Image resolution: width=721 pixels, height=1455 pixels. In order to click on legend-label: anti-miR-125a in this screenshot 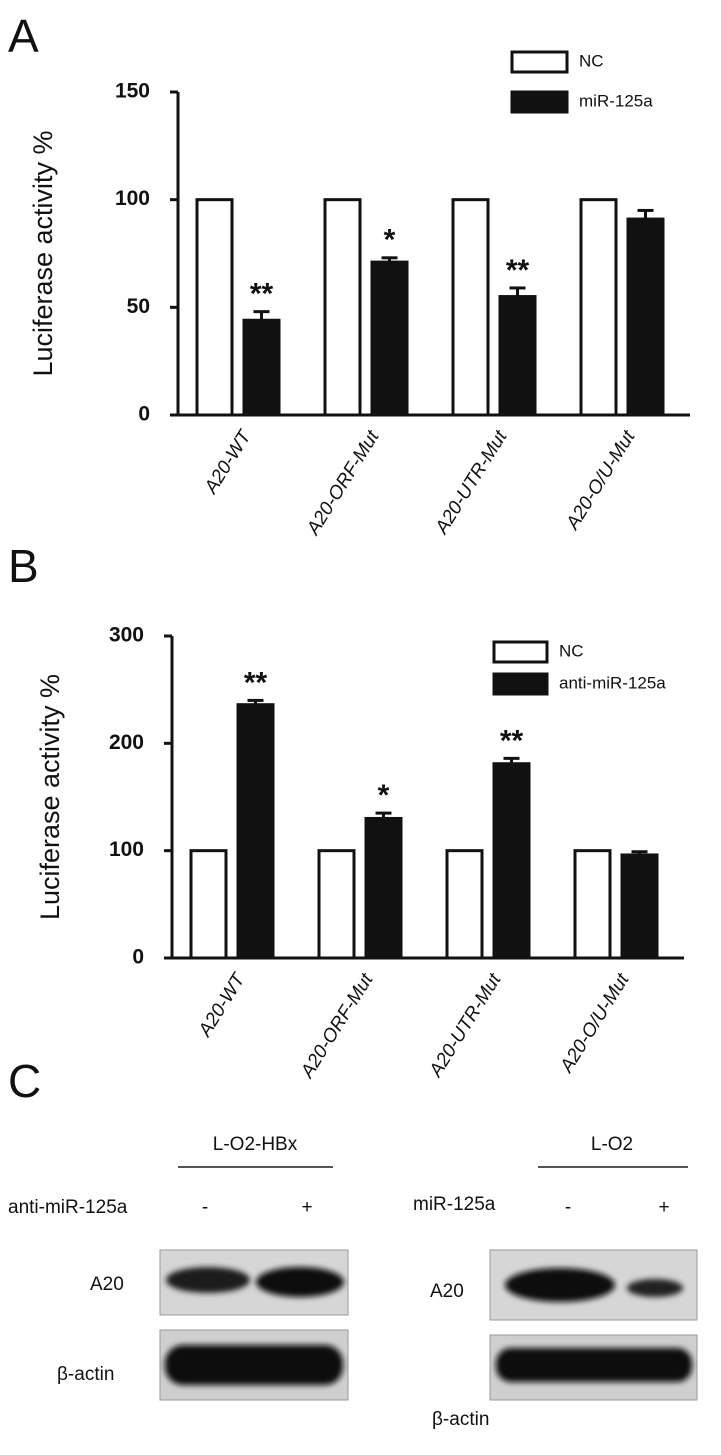, I will do `click(612, 682)`.